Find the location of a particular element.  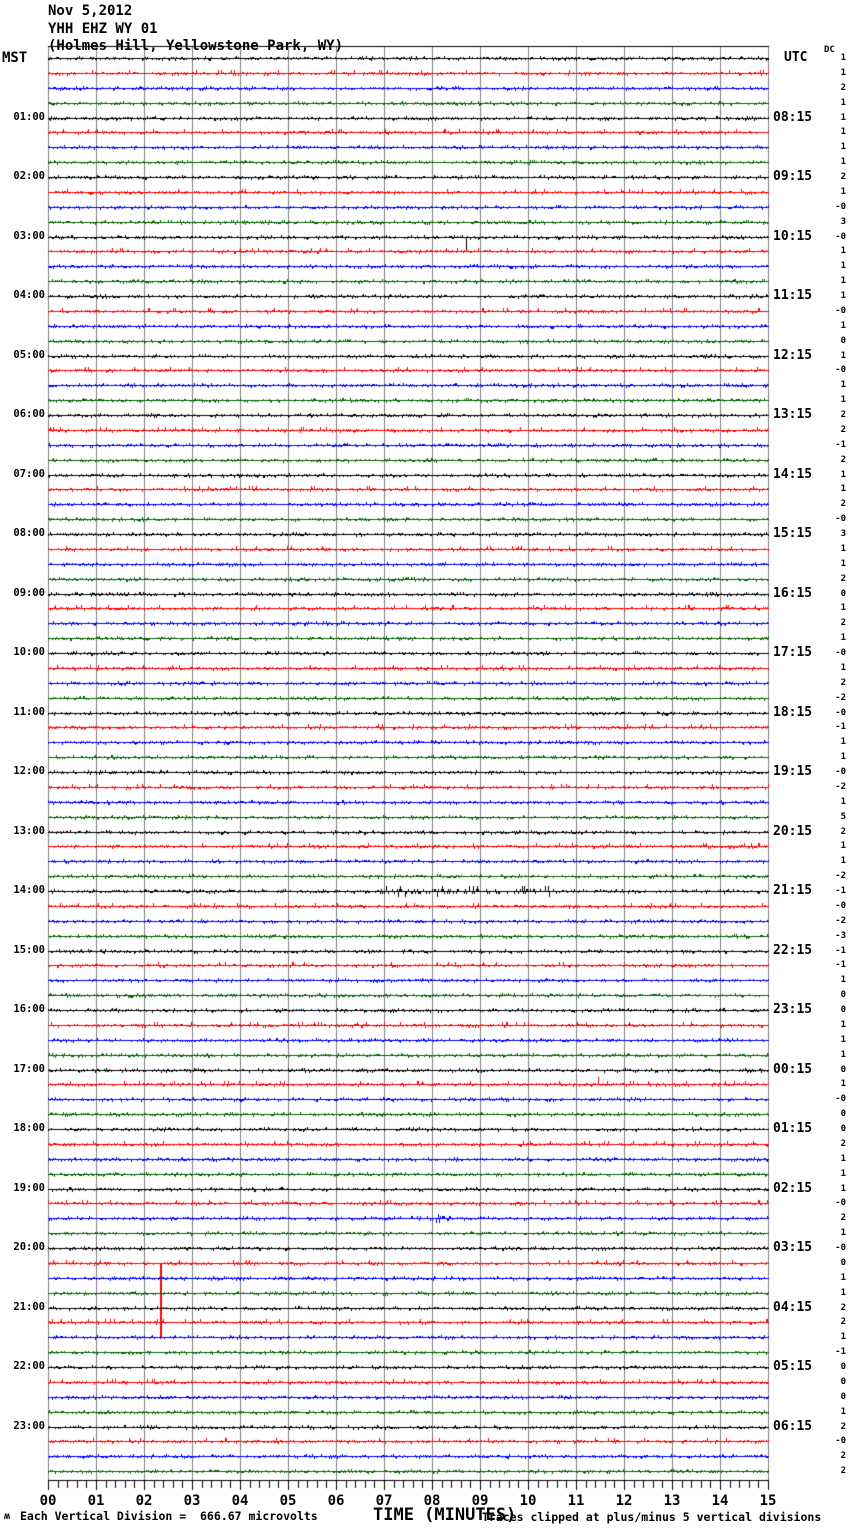

mst-hour-label: 08:00 is located at coordinates (29, 533).